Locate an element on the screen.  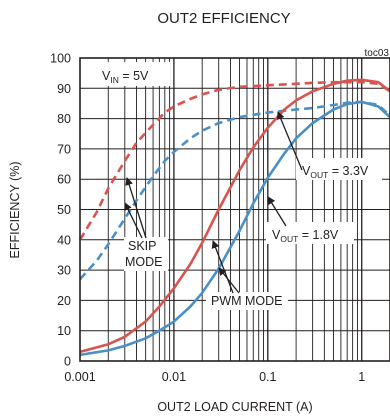
skip-arrow-blue is located at coordinates (133, 220).